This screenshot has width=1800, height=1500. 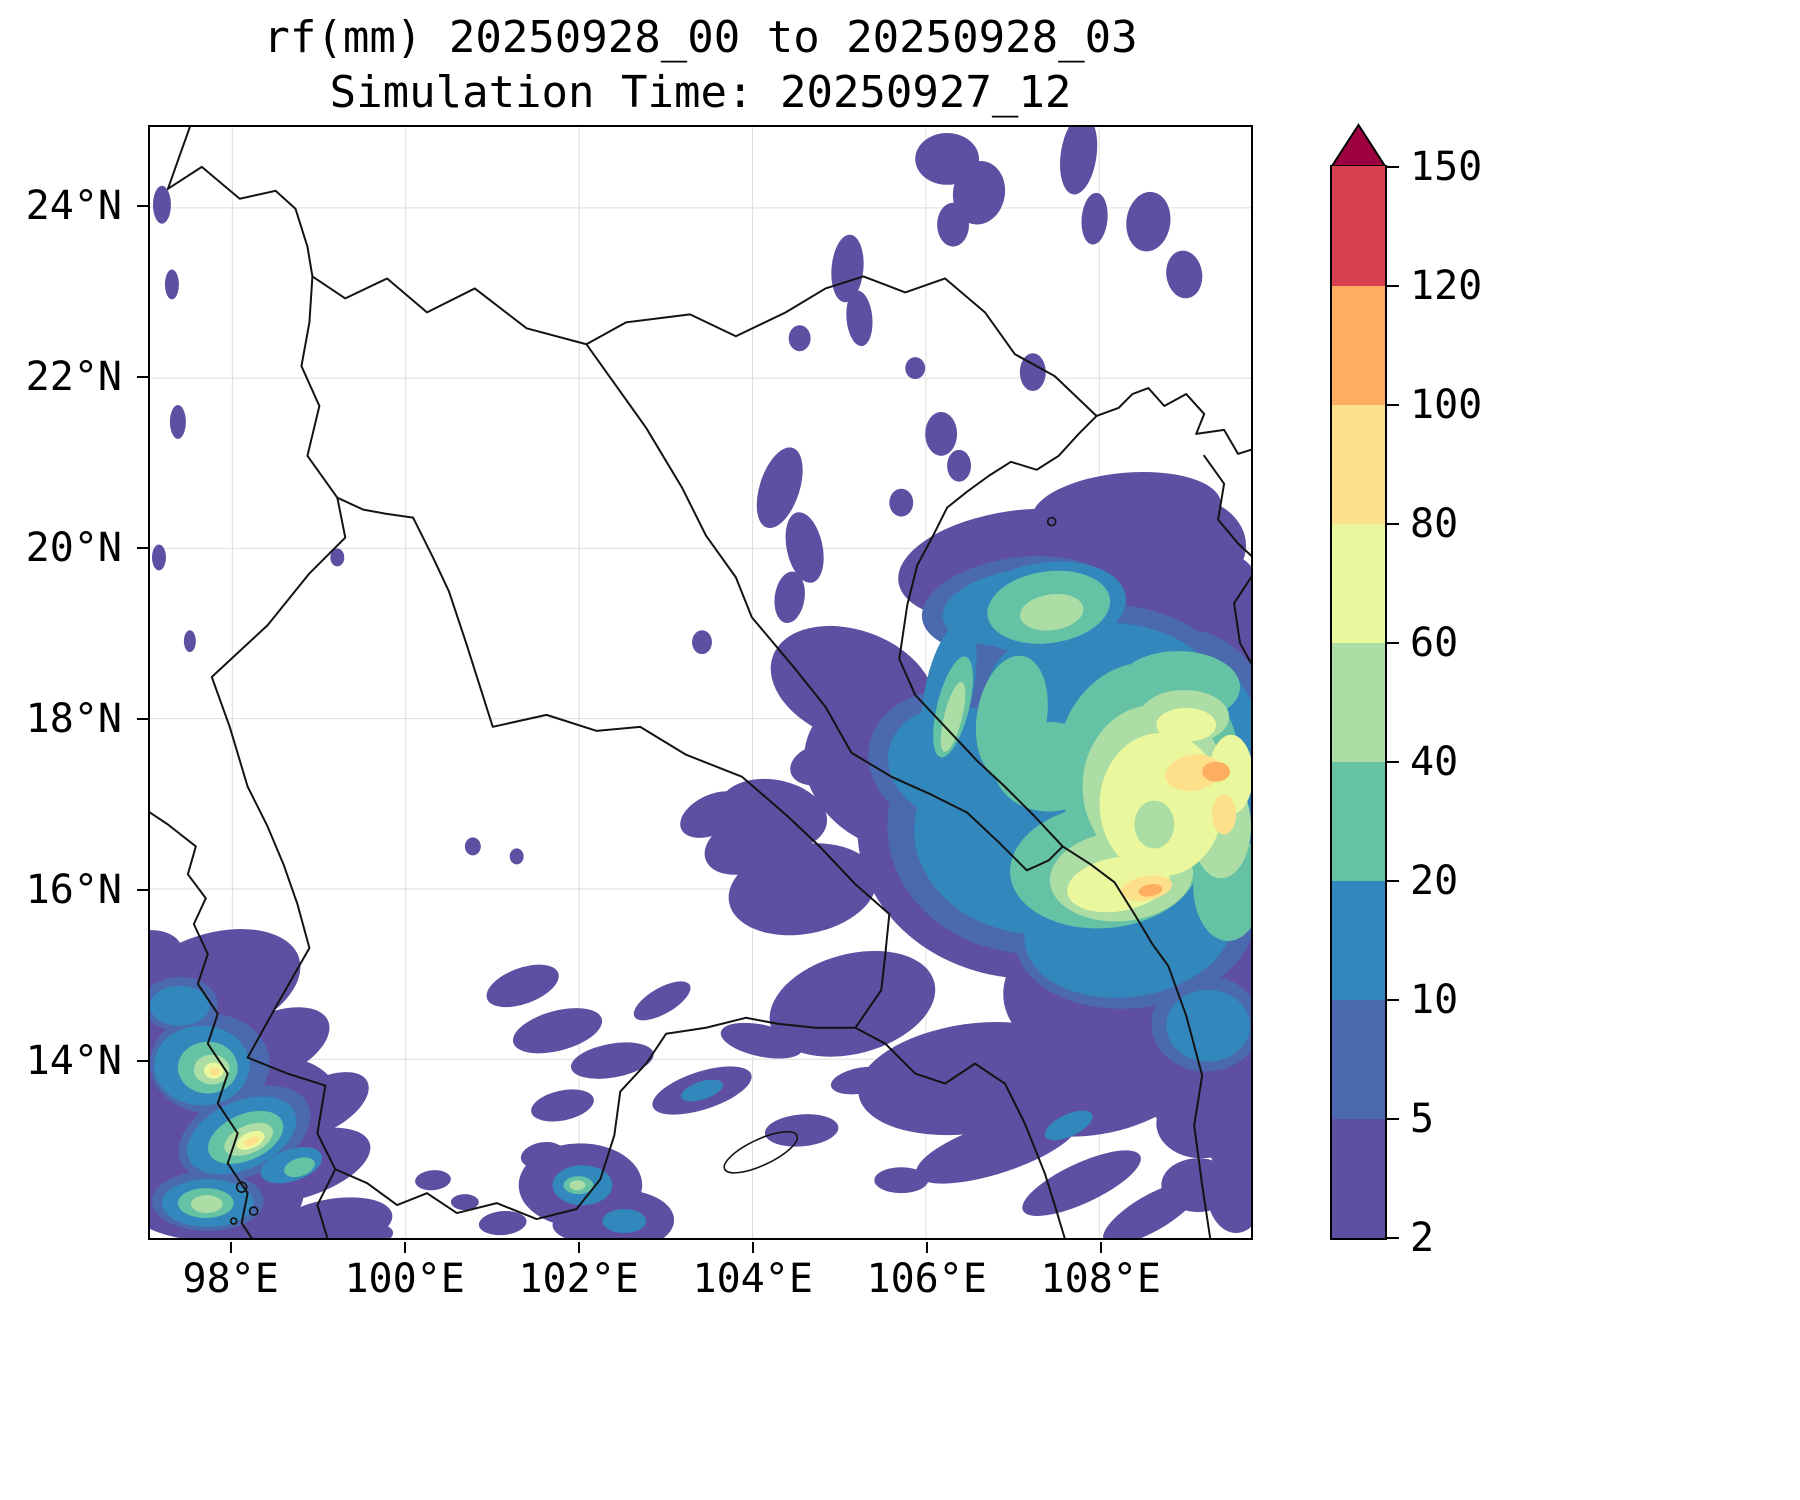 What do you see at coordinates (73, 718) in the screenshot?
I see `y-tick-label: 18°N` at bounding box center [73, 718].